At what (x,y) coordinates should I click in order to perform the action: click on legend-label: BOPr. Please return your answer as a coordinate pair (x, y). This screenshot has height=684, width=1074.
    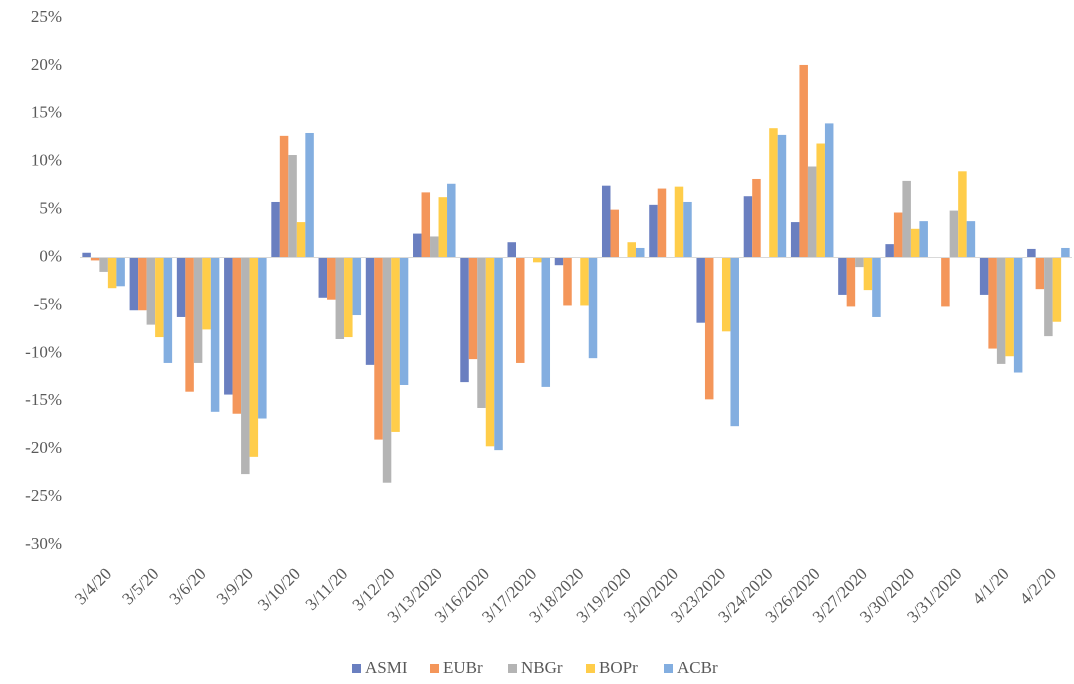
    Looking at the image, I should click on (618, 667).